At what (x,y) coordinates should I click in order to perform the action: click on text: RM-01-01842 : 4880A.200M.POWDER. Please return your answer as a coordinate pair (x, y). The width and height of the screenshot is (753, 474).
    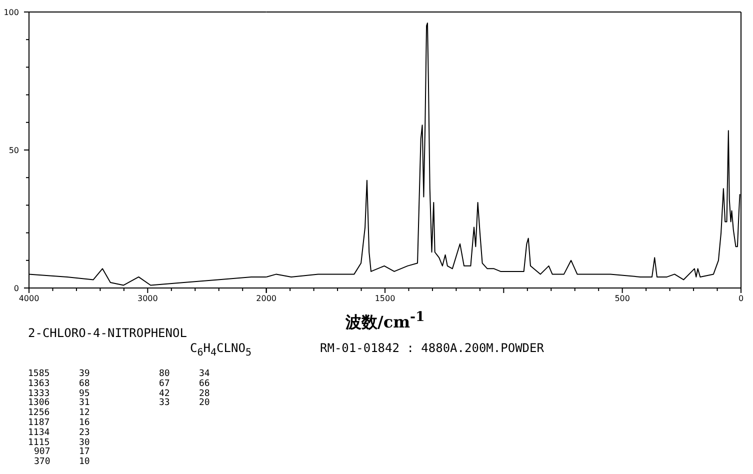
    Looking at the image, I should click on (432, 348).